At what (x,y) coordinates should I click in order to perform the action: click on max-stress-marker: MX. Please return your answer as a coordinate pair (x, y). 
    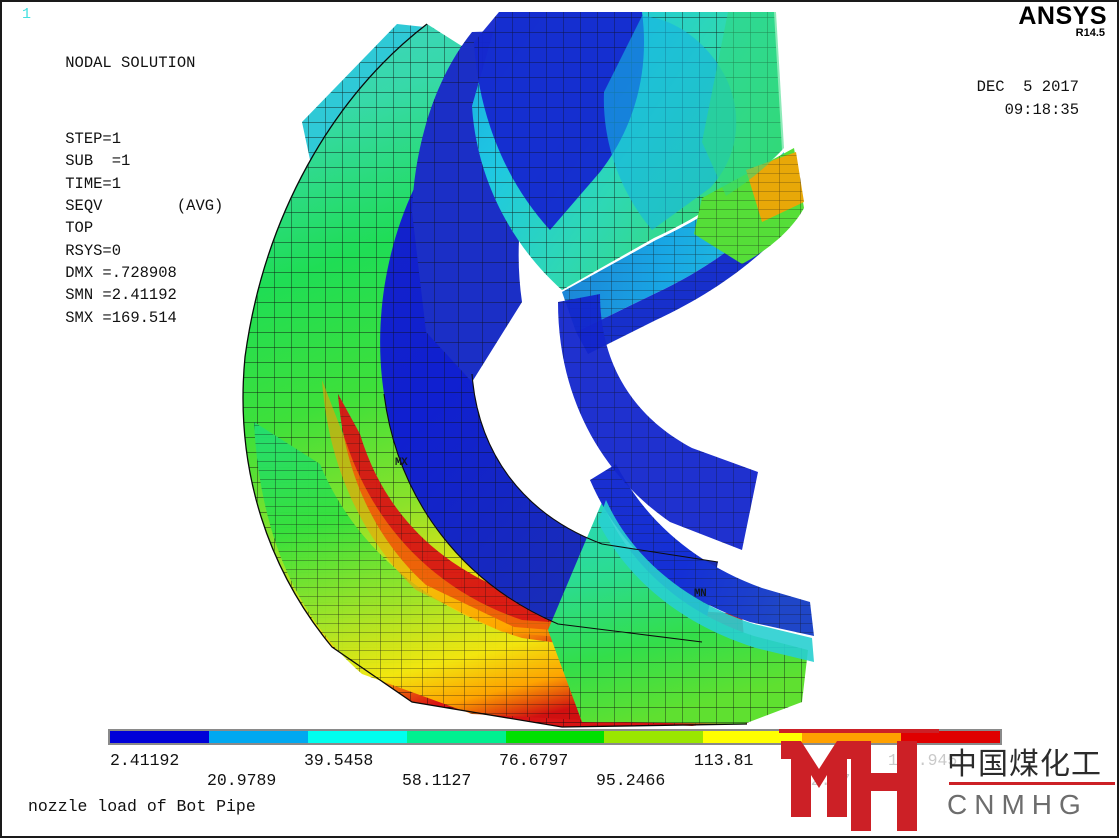
    Looking at the image, I should click on (401, 463).